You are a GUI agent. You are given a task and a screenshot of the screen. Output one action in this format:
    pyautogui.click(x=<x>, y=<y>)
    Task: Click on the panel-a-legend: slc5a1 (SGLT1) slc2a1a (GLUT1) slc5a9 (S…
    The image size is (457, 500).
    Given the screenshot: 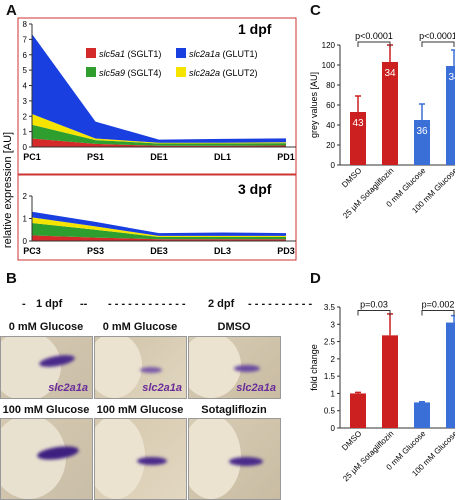 What is the action you would take?
    pyautogui.click(x=172, y=63)
    